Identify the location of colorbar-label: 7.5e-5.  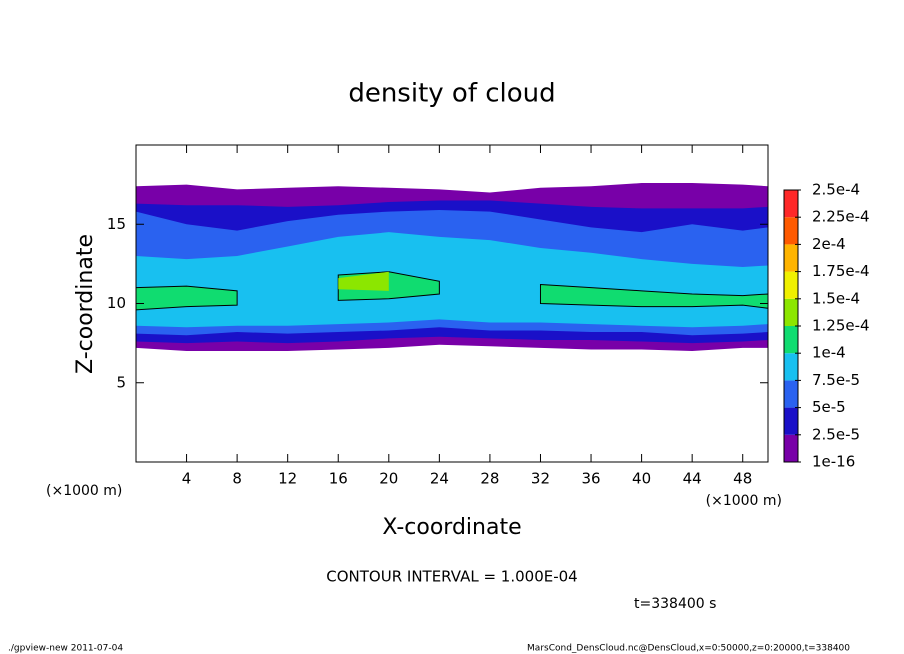
(836, 380).